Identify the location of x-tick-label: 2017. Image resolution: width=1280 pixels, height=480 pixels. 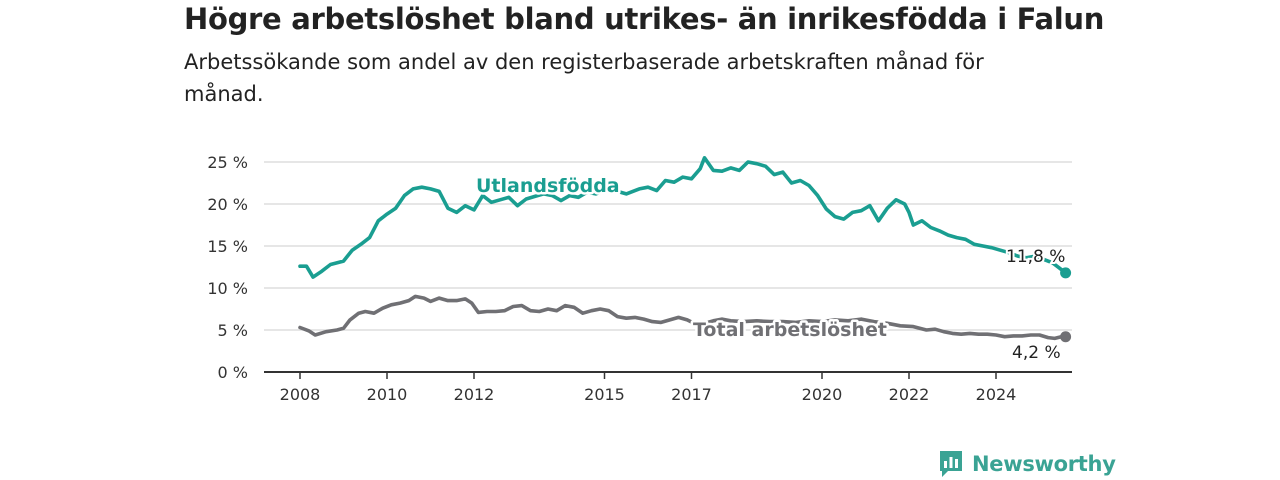
(691, 394).